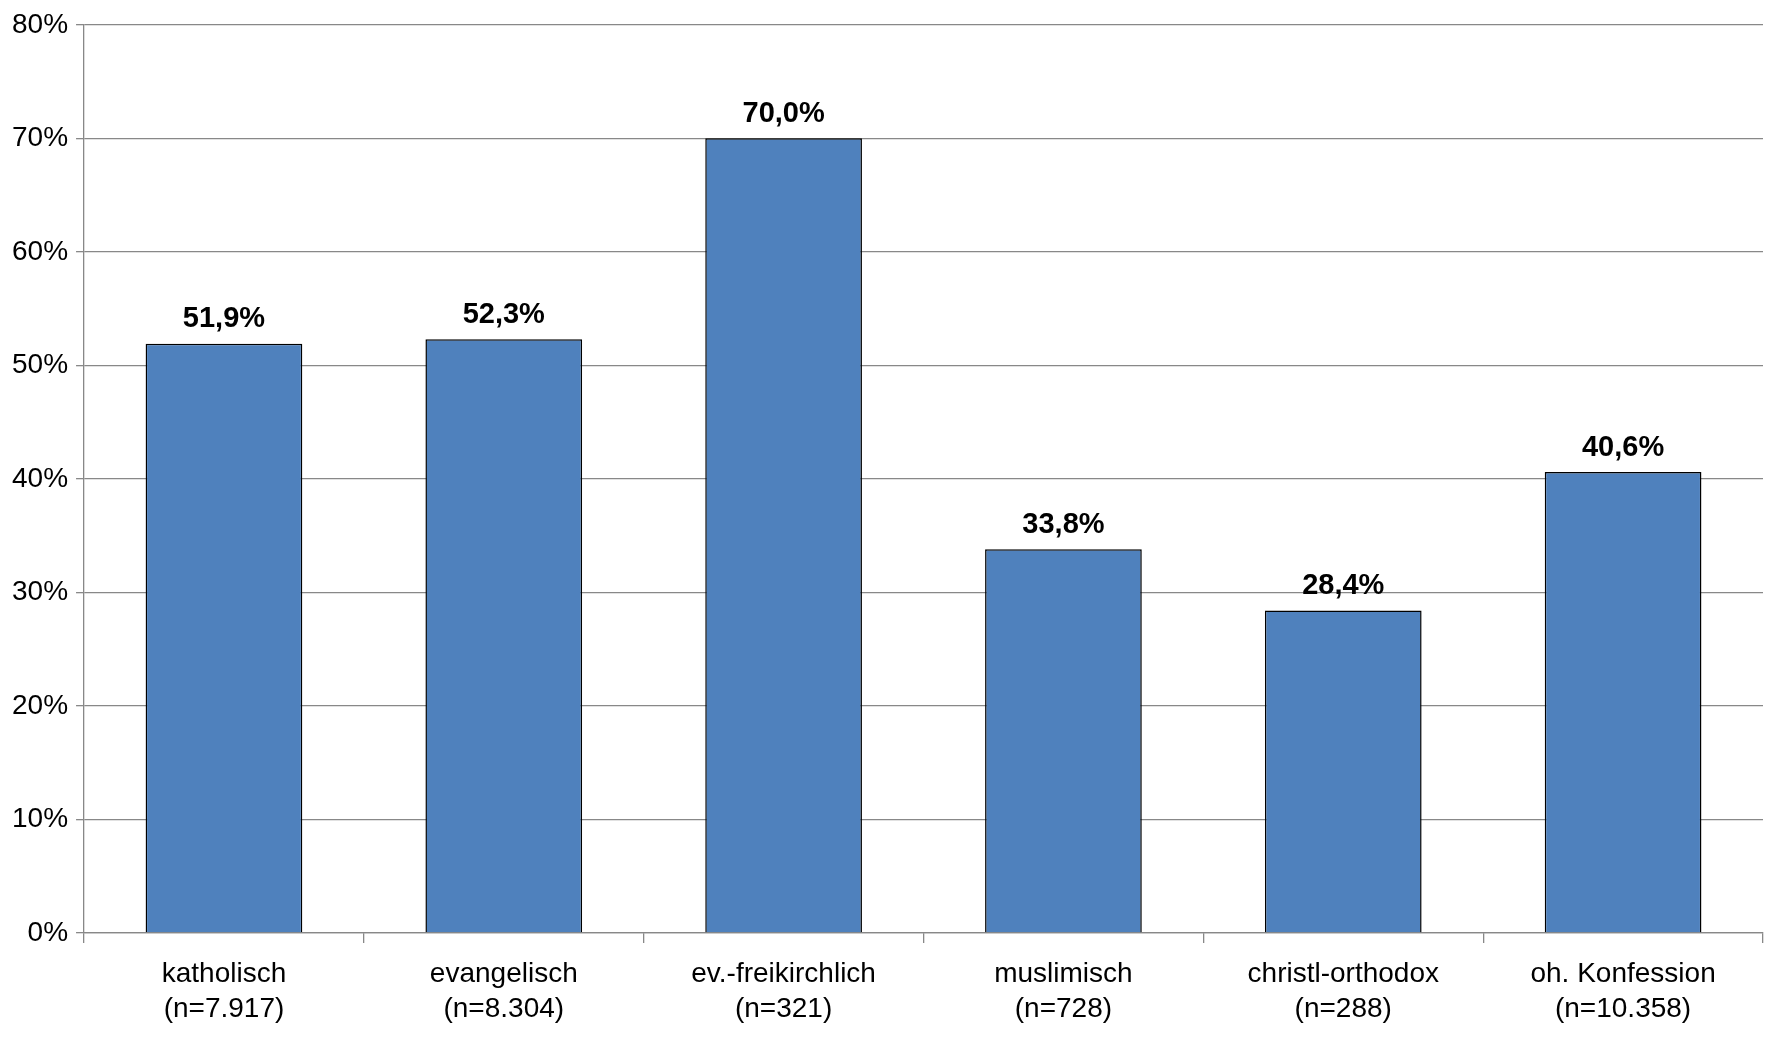 Image resolution: width=1765 pixels, height=1045 pixels. What do you see at coordinates (40, 250) in the screenshot?
I see `y-tick-label: 60%` at bounding box center [40, 250].